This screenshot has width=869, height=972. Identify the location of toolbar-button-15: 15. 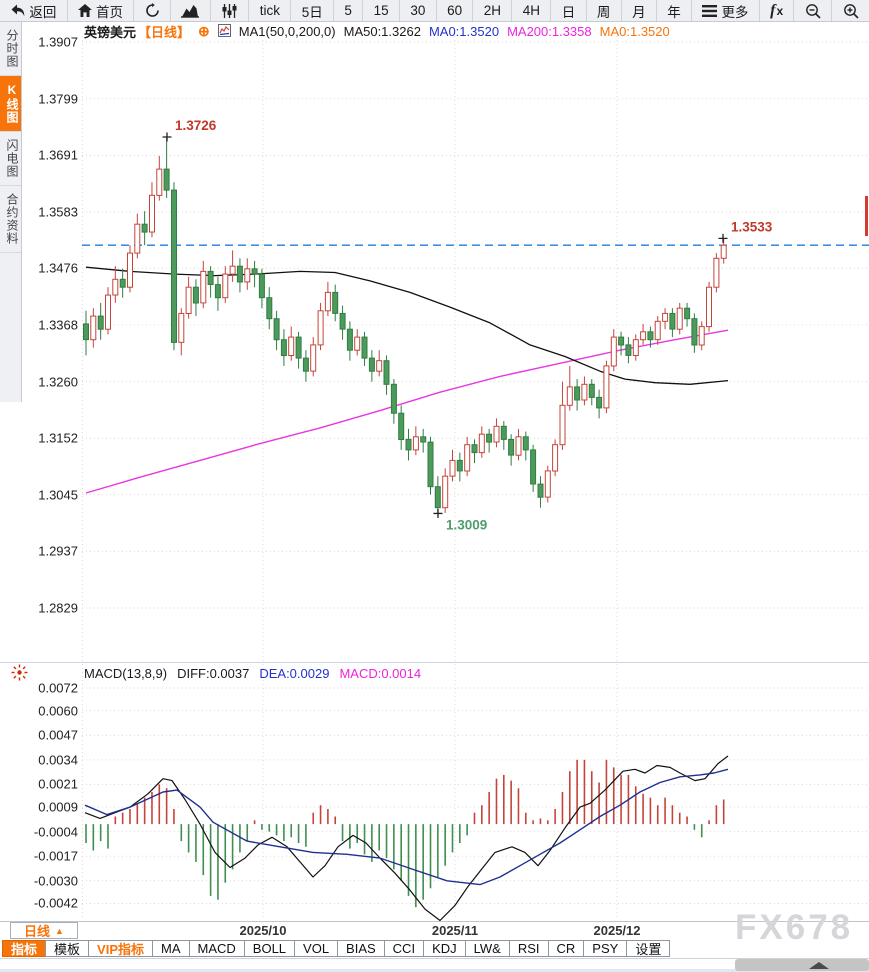
(381, 10).